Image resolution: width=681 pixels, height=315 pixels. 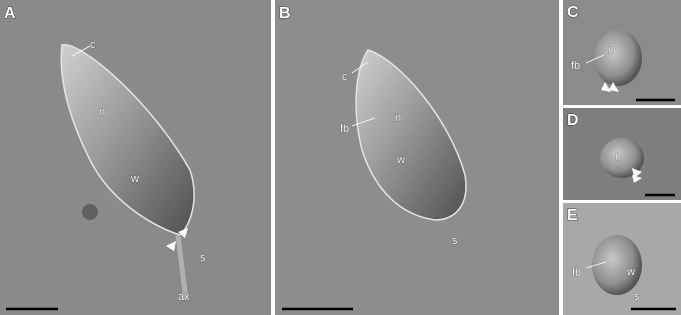 What do you see at coordinates (184, 297) in the screenshot?
I see `label: ax` at bounding box center [184, 297].